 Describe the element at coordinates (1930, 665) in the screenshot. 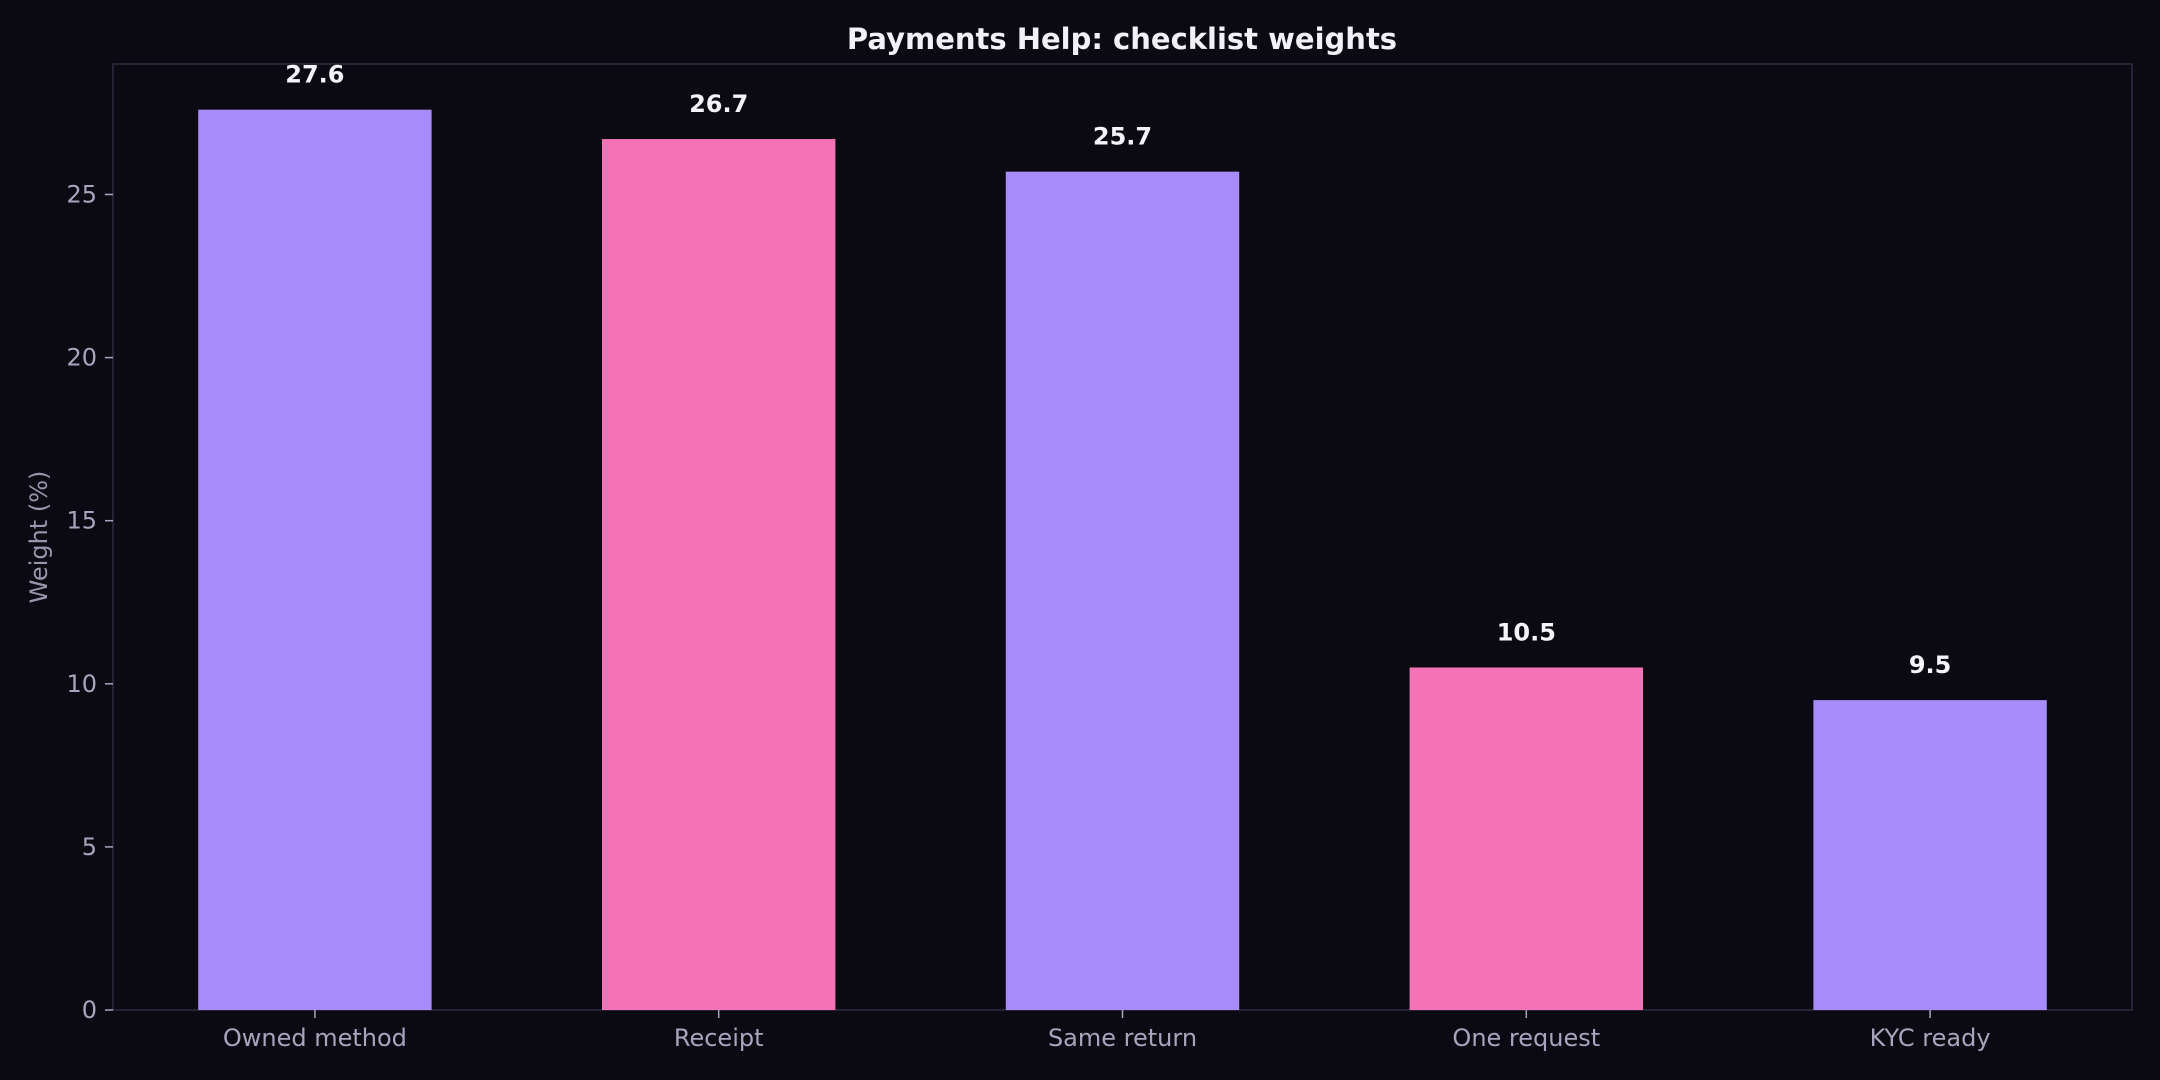

I see `data-label: 9.5` at that location.